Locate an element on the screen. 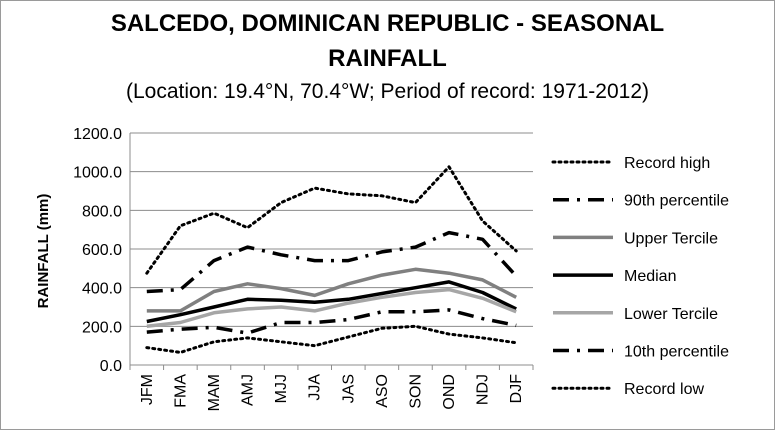 This screenshot has width=775, height=430. chart-title-line-2: RAINFALL is located at coordinates (387, 58).